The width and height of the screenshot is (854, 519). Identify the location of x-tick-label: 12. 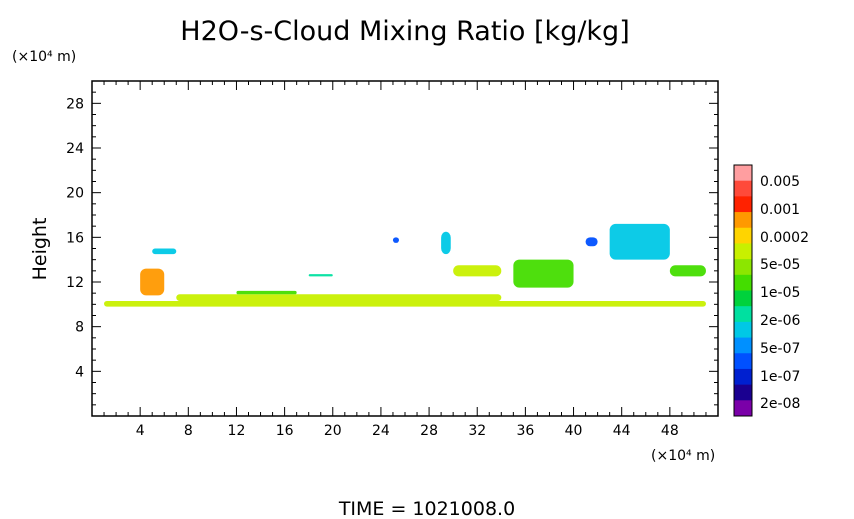
(237, 431).